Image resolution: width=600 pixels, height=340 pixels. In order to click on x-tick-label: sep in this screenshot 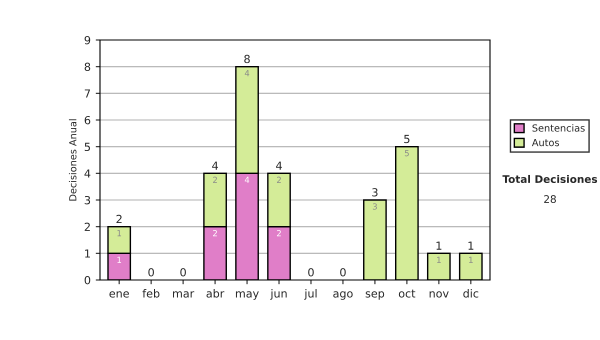, I will do `click(375, 295)`.